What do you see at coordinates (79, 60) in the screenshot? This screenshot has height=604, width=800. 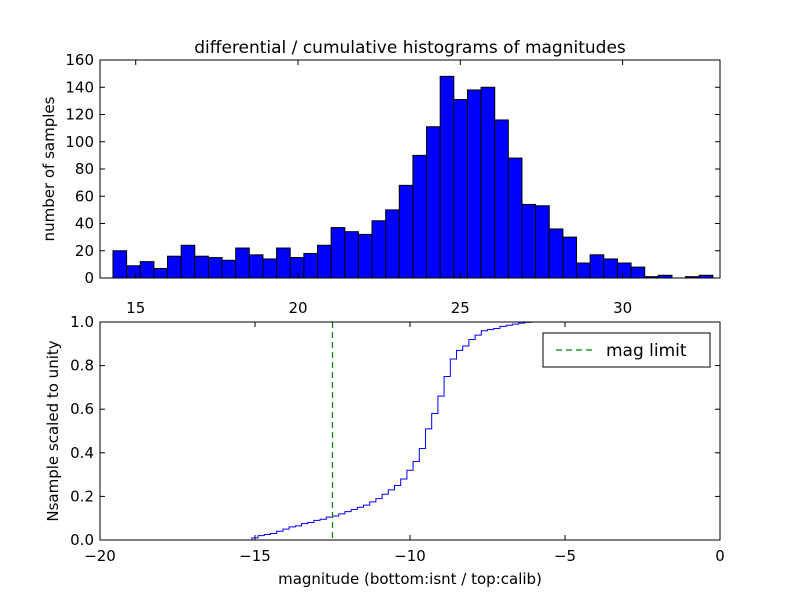 I see `y-tick-label: 160` at bounding box center [79, 60].